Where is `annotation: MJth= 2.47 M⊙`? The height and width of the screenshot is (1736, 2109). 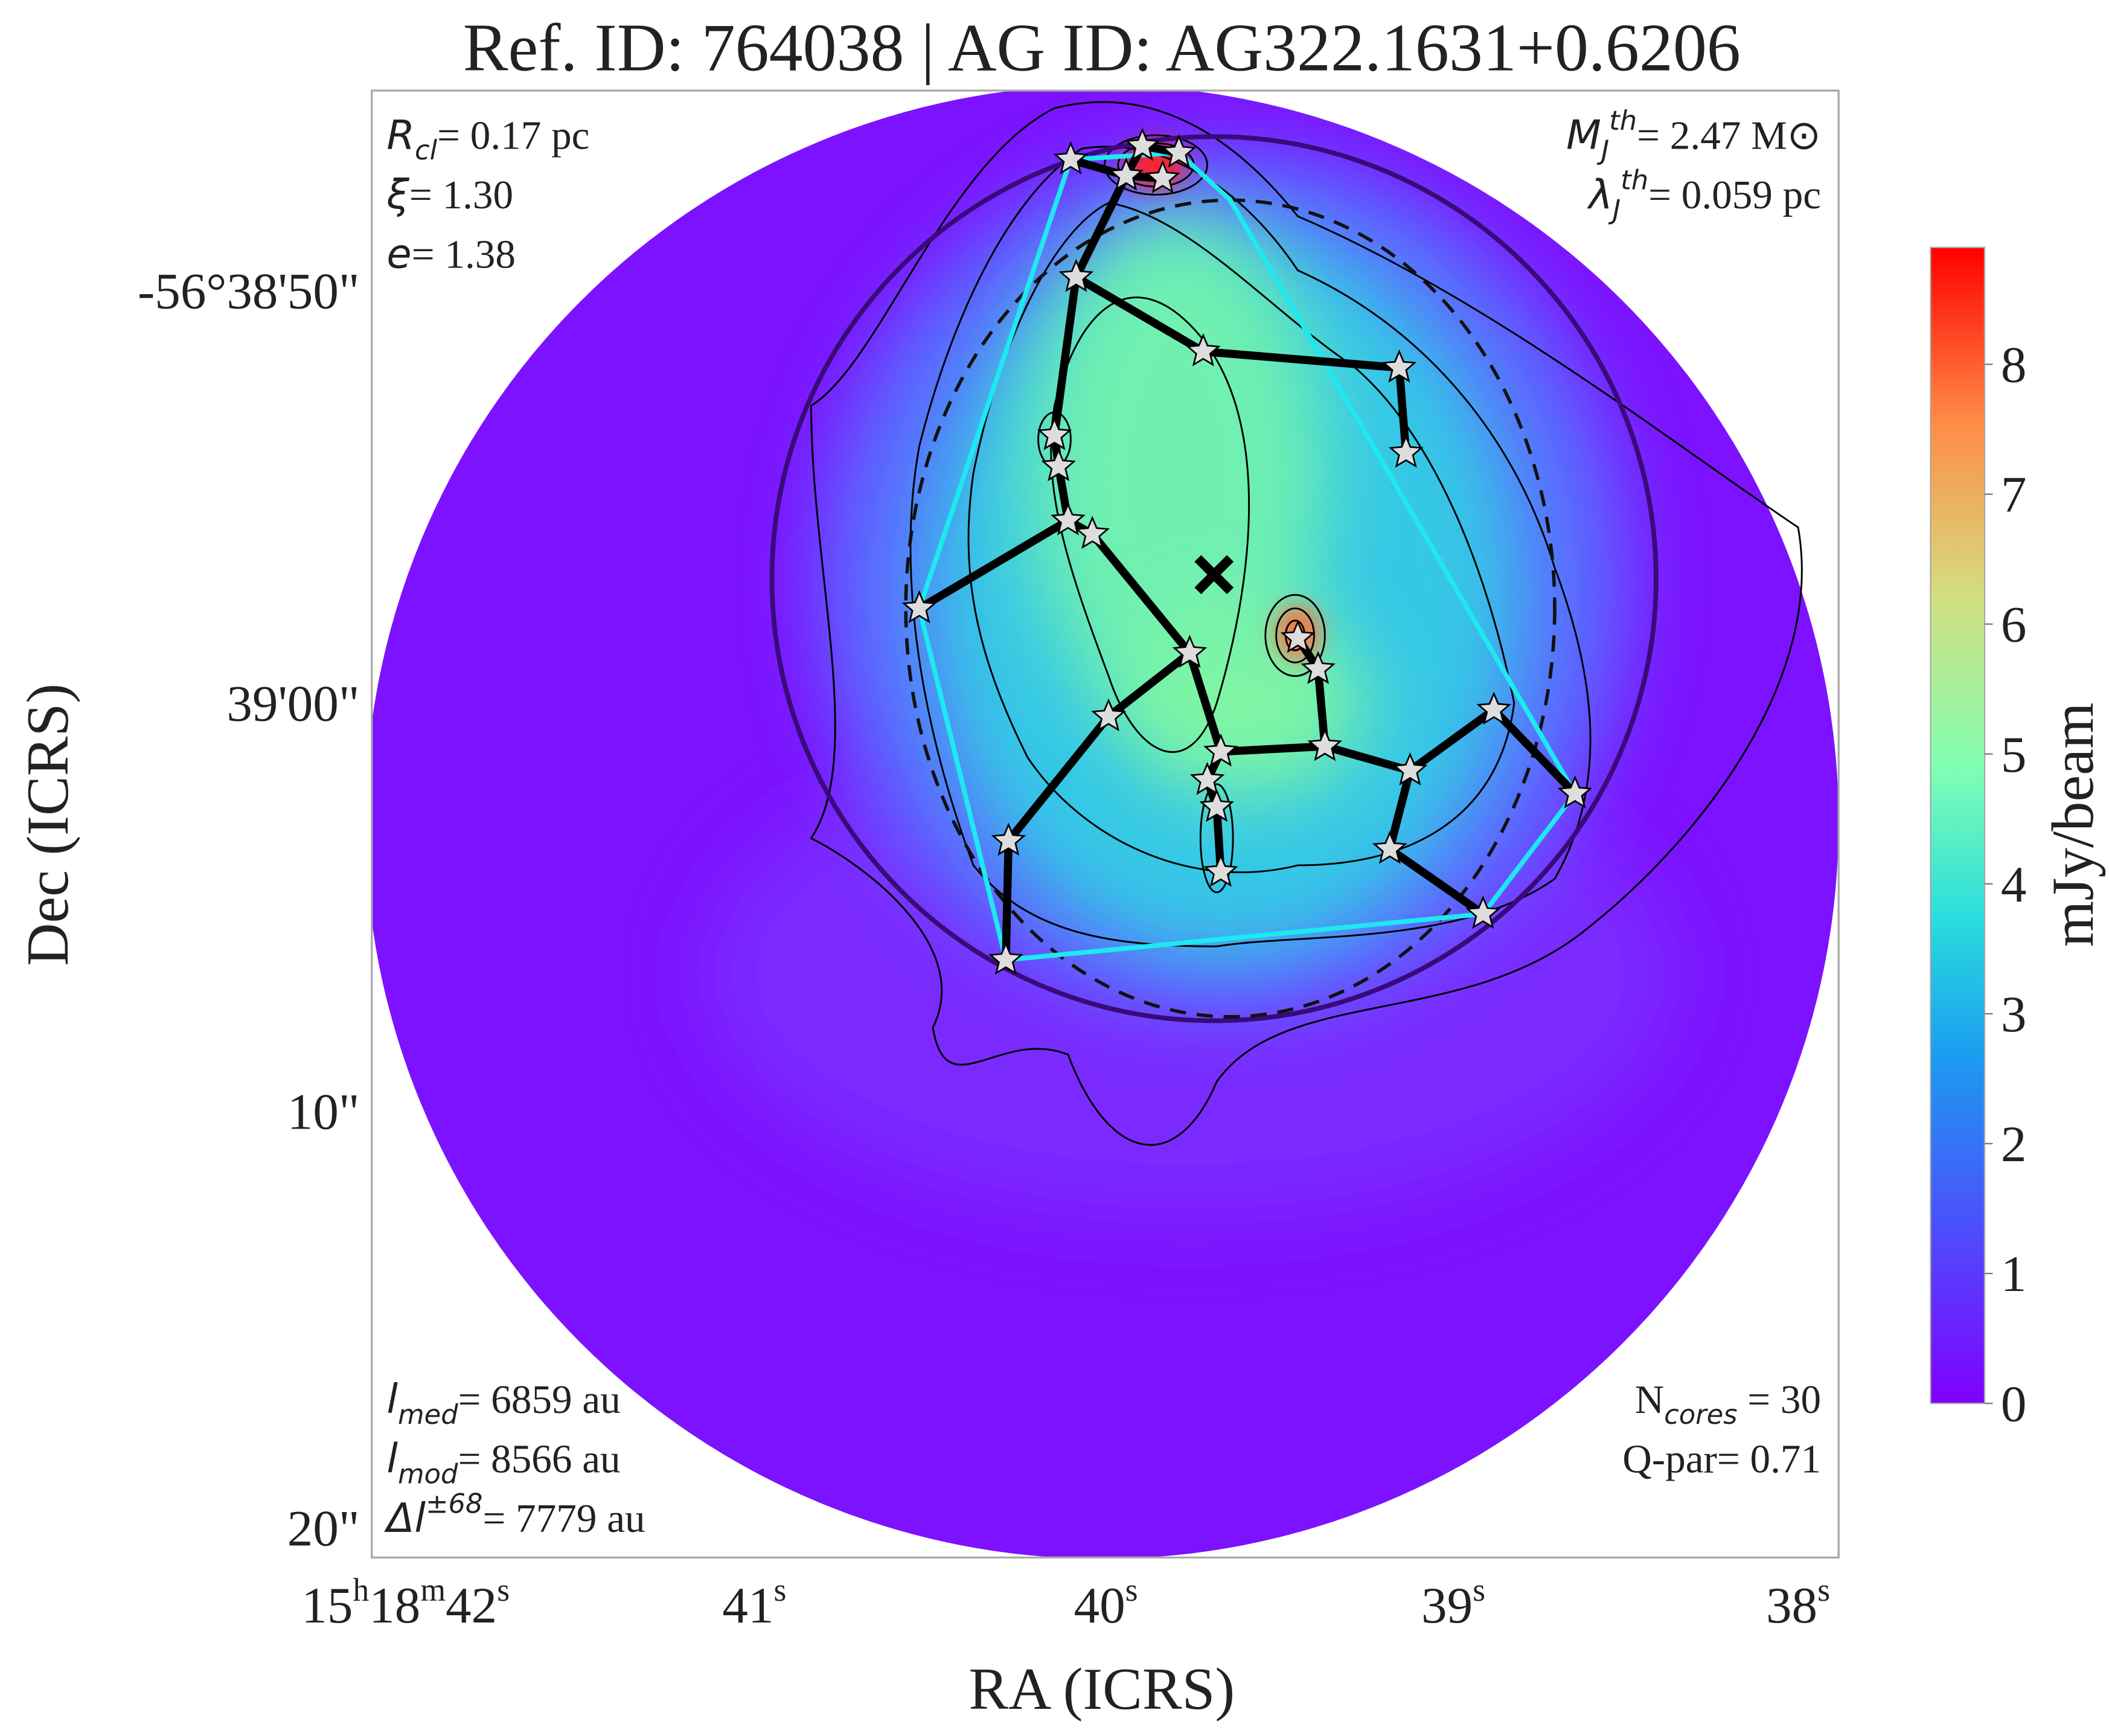
annotation: MJth= 2.47 M⊙ is located at coordinates (1693, 135).